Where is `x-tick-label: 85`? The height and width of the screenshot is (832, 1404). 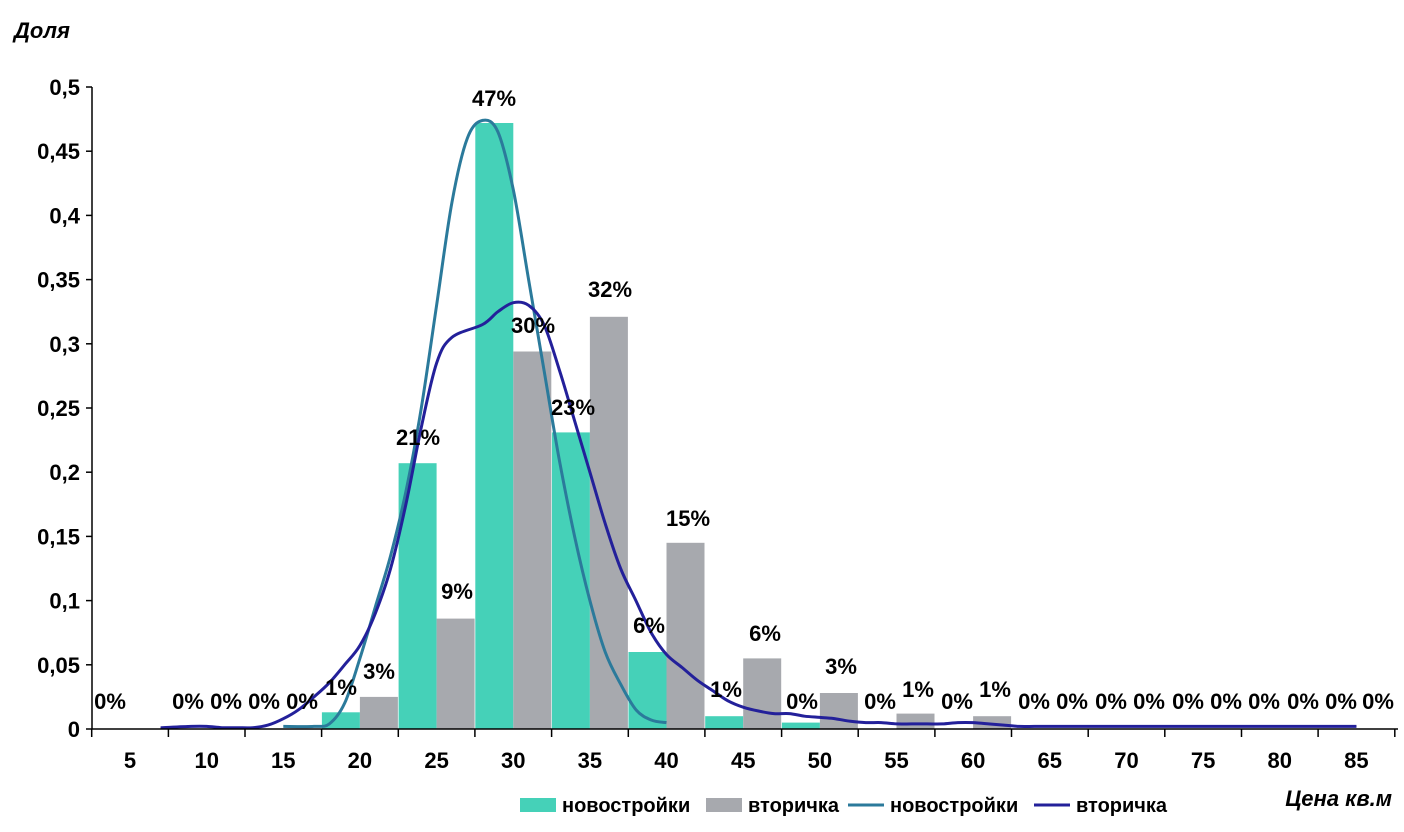 x-tick-label: 85 is located at coordinates (1356, 760).